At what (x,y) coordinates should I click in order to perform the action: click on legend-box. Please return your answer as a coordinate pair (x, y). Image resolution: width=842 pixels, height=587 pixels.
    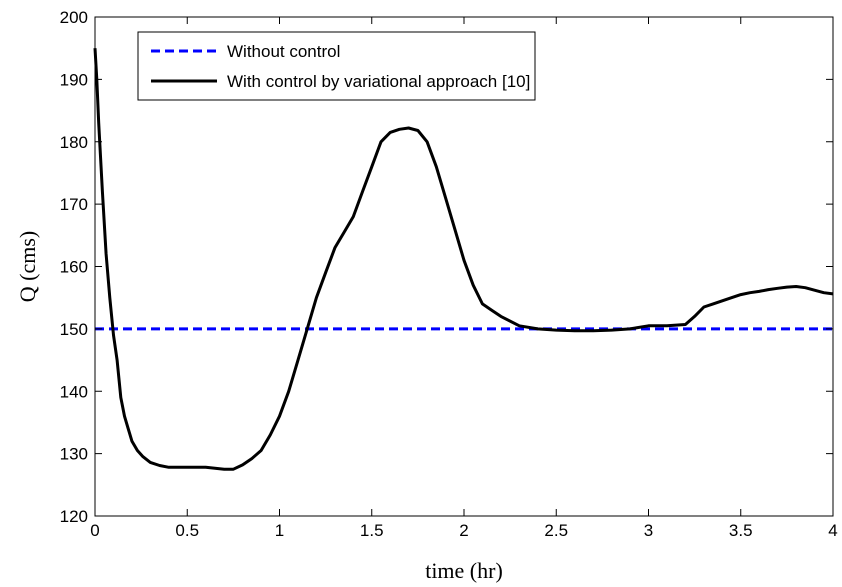
    Looking at the image, I should click on (336, 66).